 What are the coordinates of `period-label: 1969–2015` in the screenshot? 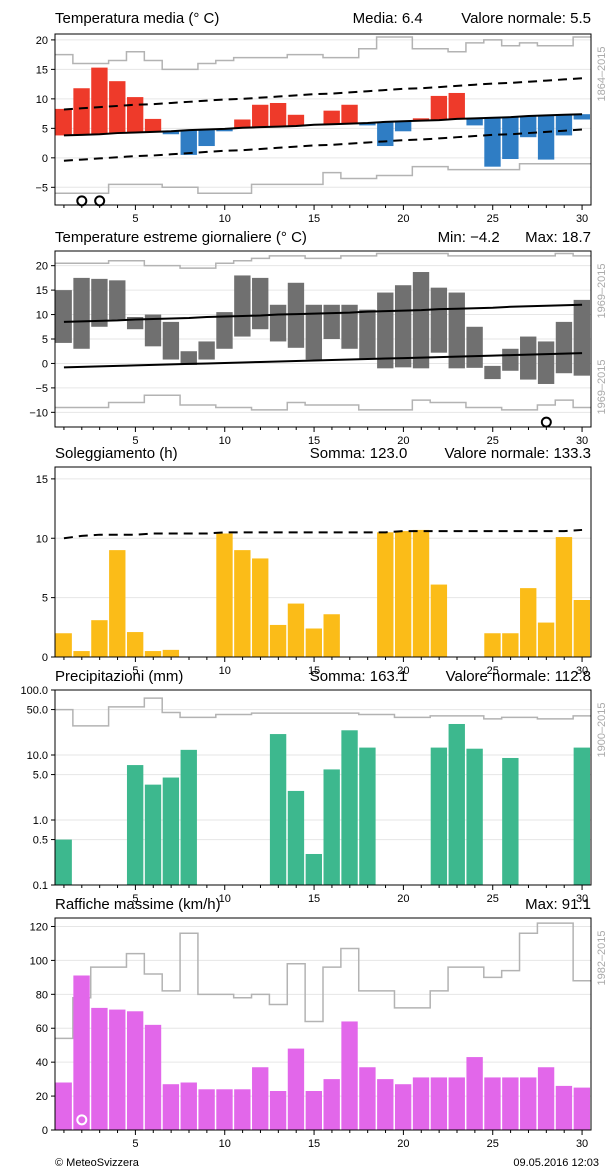 It's located at (602, 290).